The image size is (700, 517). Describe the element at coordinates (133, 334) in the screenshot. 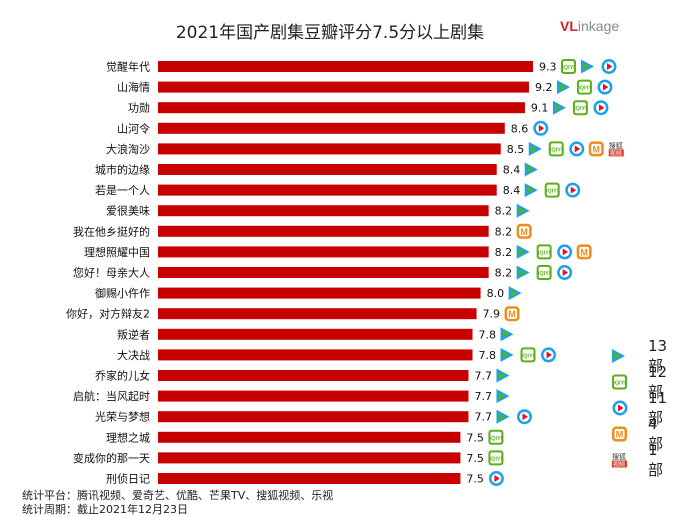

I see `category-label: 叛逆者` at that location.